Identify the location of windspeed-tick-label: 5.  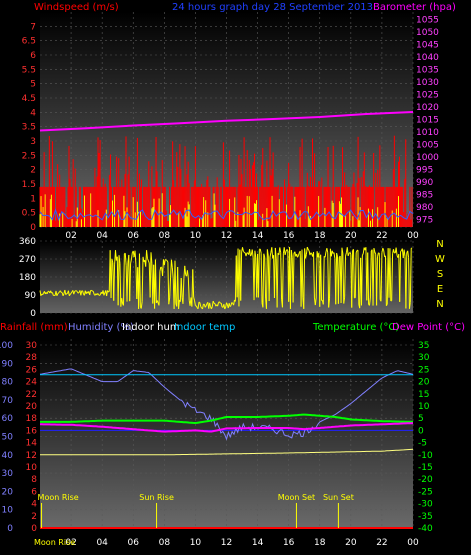
(33, 85).